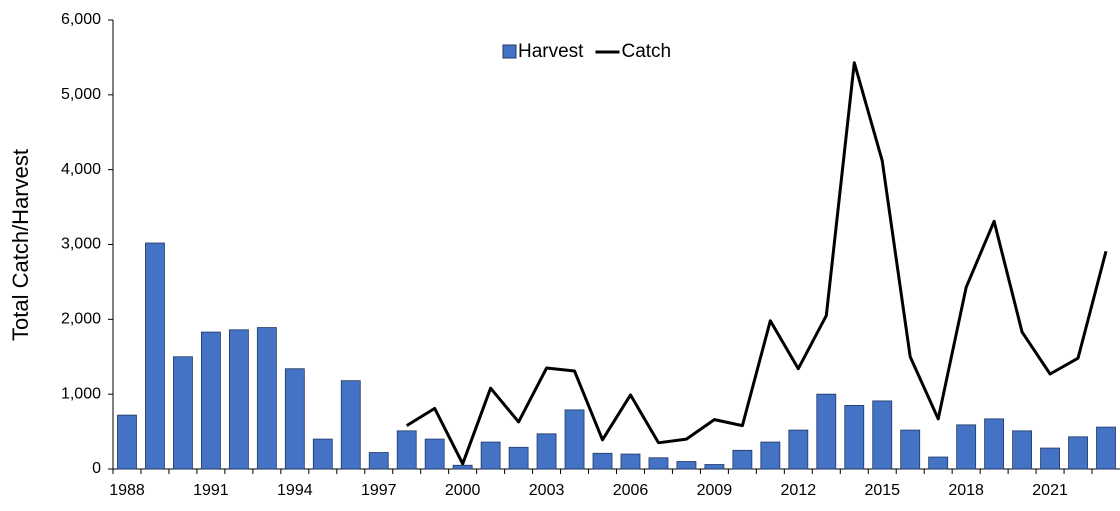  Describe the element at coordinates (463, 490) in the screenshot. I see `x-tick-label: 2000` at that location.